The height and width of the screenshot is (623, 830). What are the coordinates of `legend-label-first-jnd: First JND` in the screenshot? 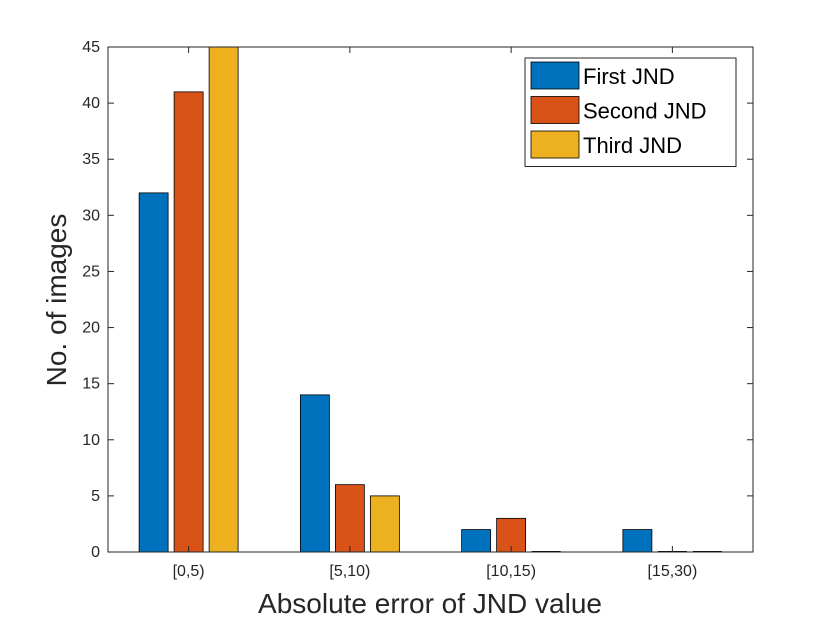 It's located at (629, 76).